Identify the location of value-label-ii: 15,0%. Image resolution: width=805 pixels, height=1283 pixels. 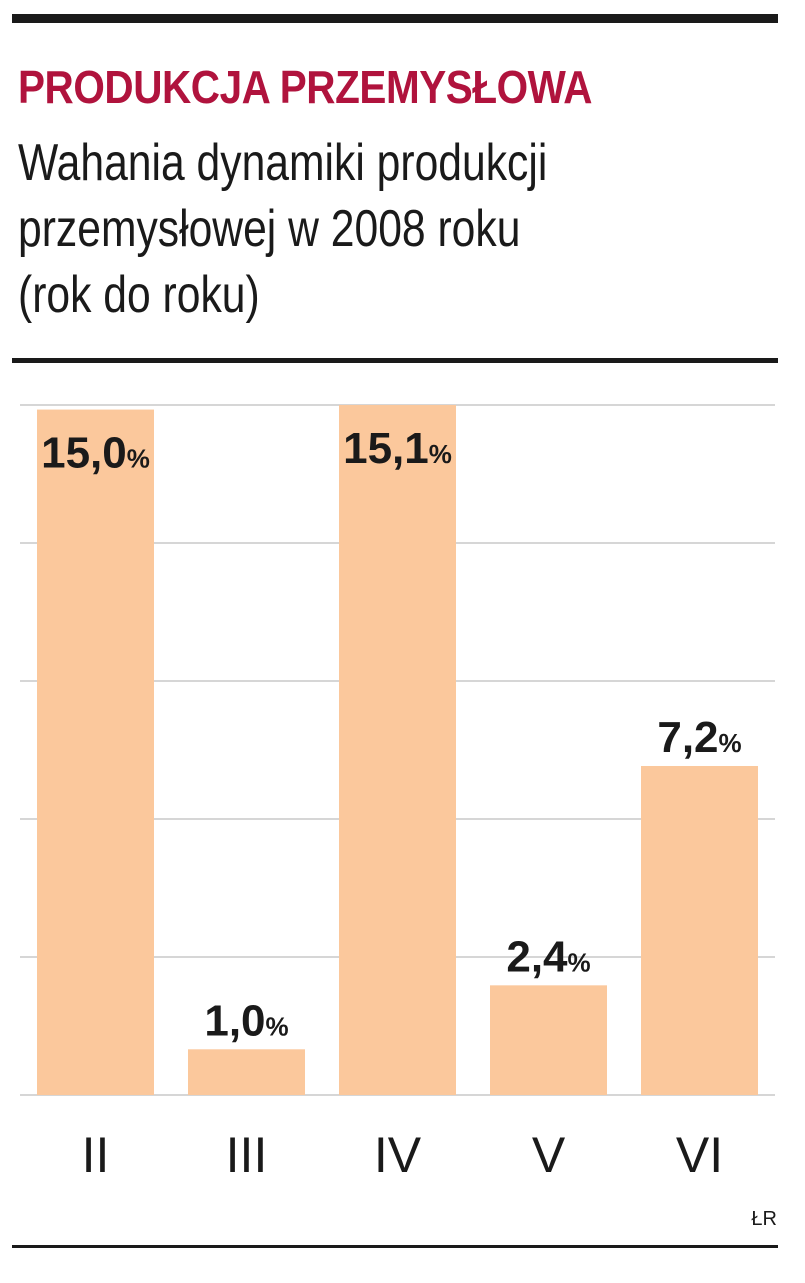
(95, 453).